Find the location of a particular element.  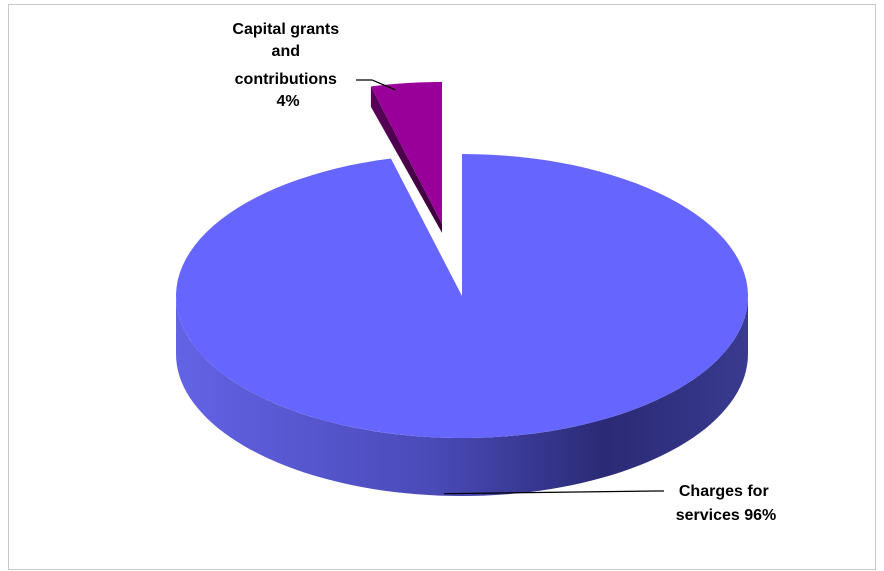

slice-capital-grants is located at coordinates (406, 157).